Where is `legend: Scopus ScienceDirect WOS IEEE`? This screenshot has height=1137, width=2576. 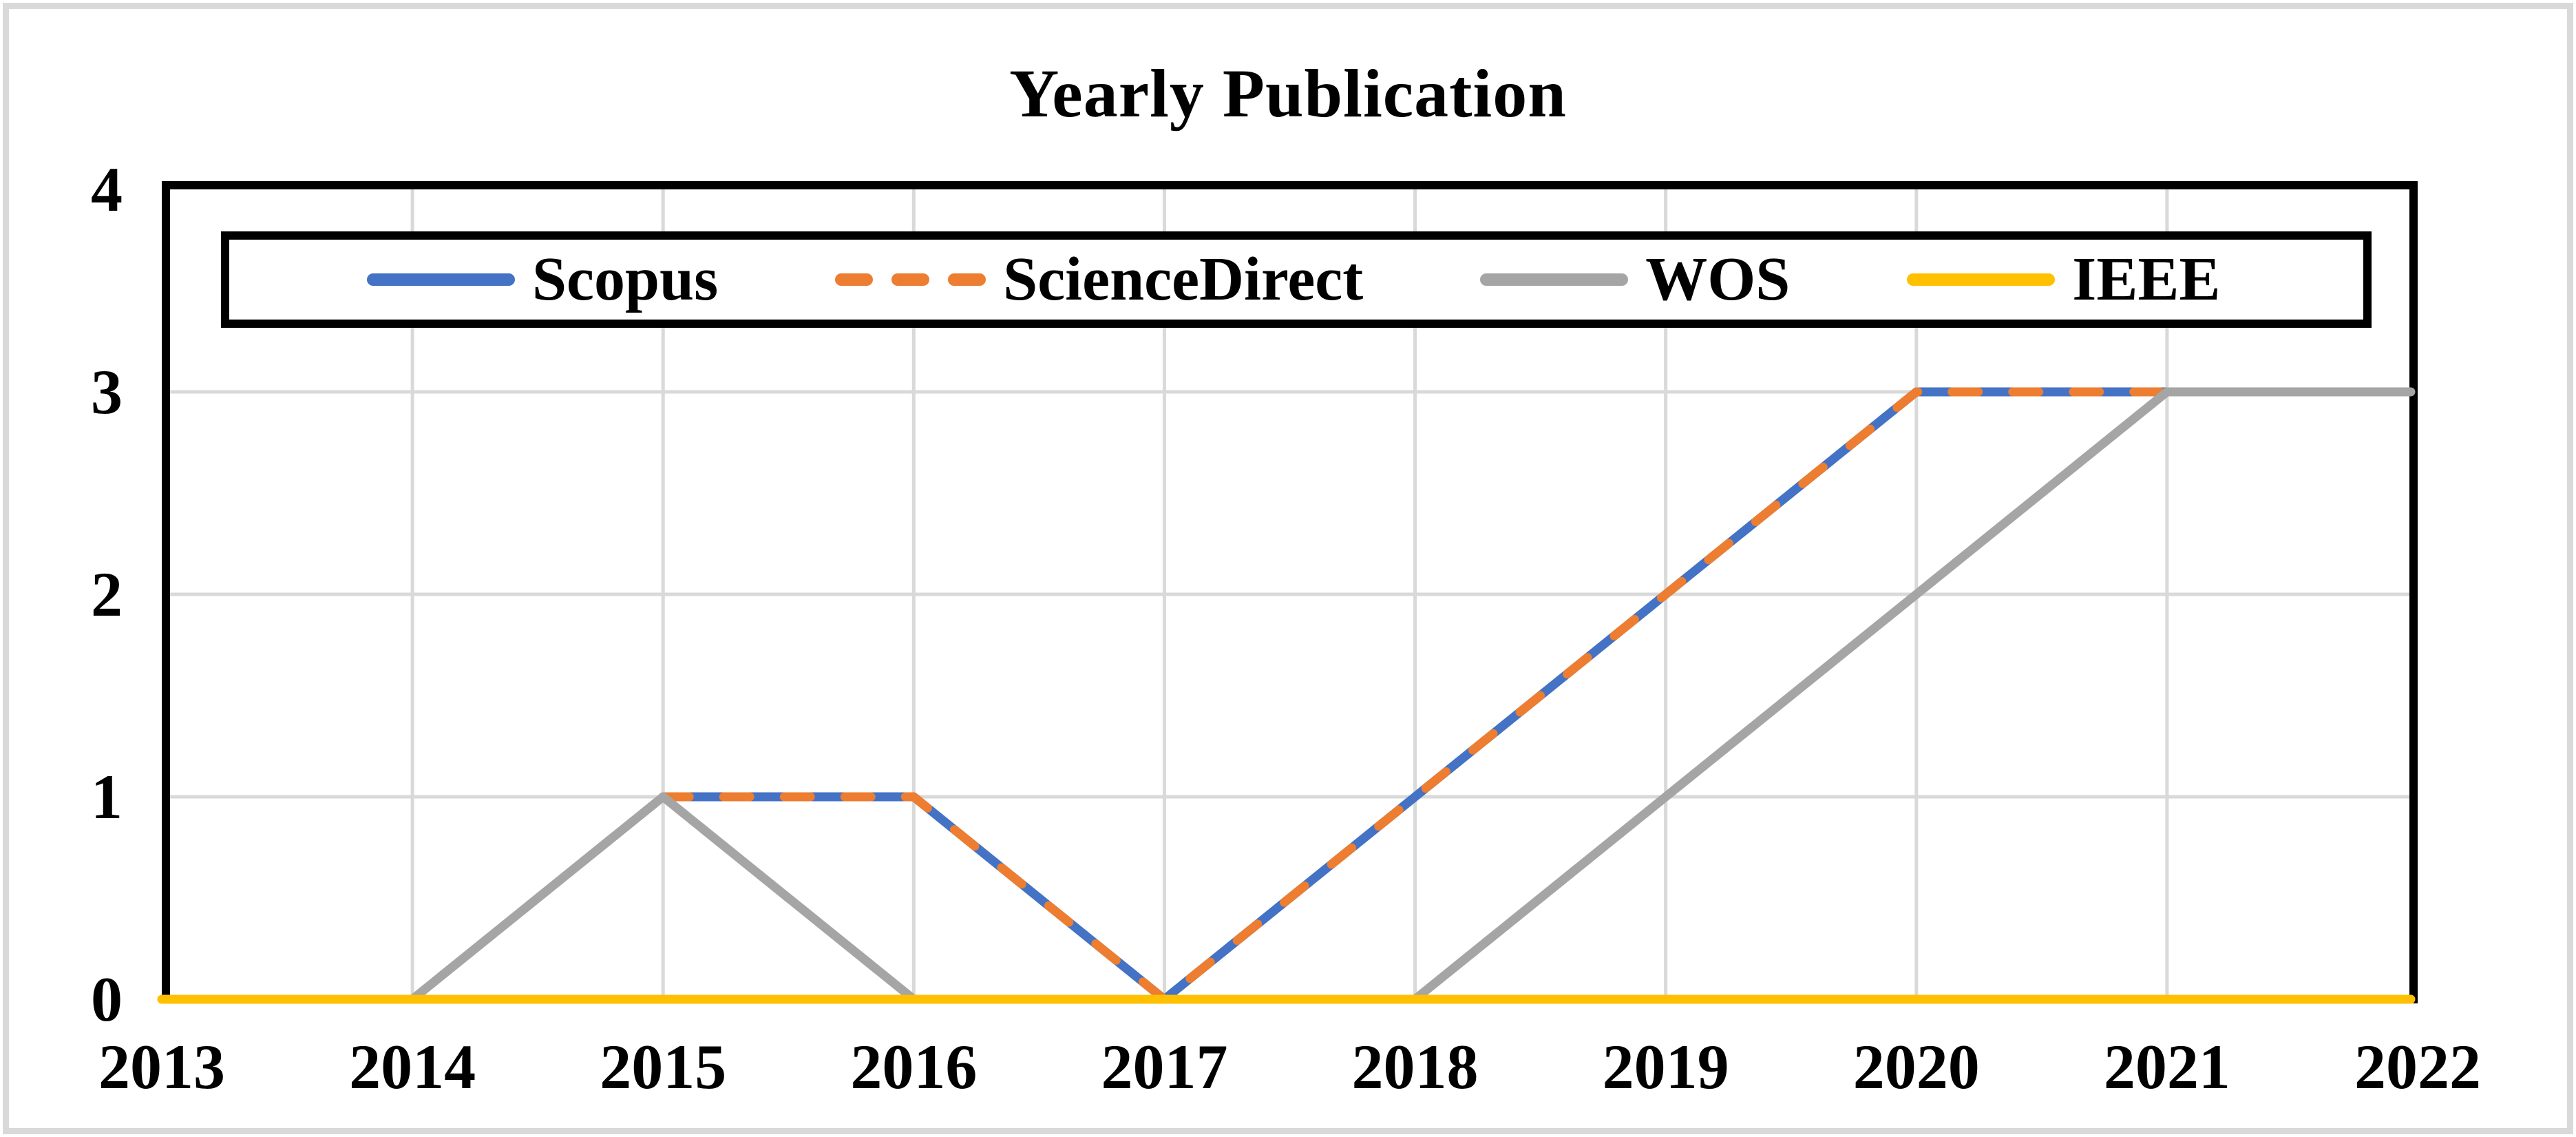
legend: Scopus ScienceDirect WOS IEEE is located at coordinates (1297, 279).